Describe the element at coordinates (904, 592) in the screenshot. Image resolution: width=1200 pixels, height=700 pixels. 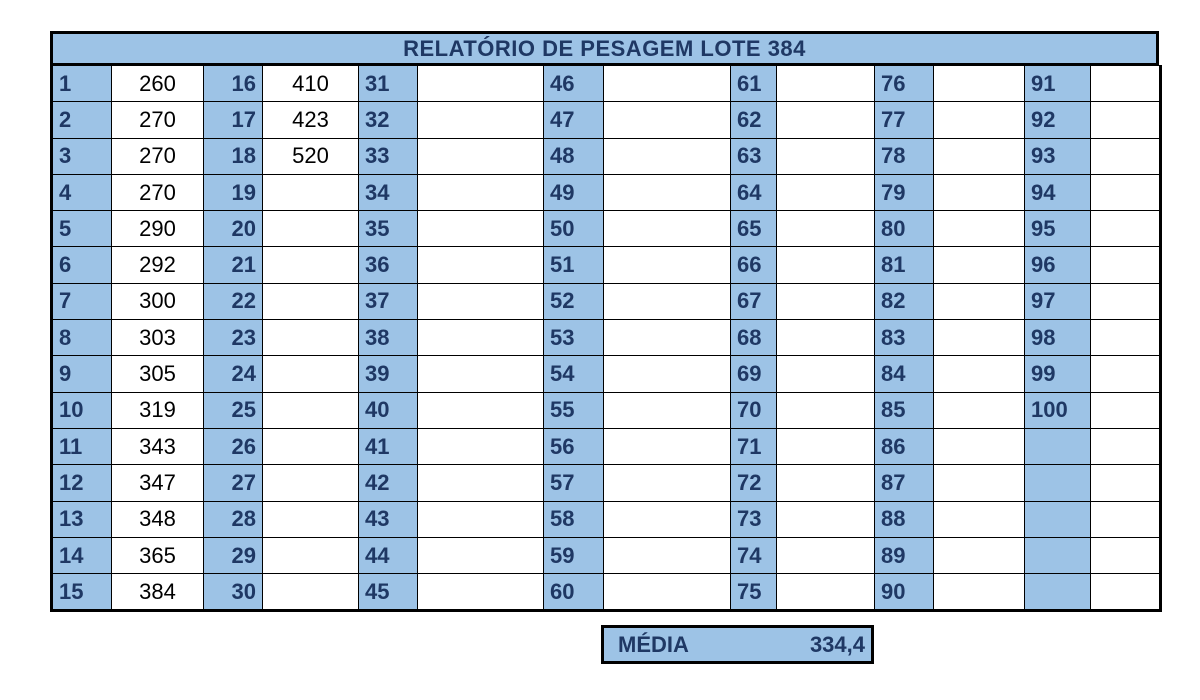
I see `animal-number-cell: 90` at that location.